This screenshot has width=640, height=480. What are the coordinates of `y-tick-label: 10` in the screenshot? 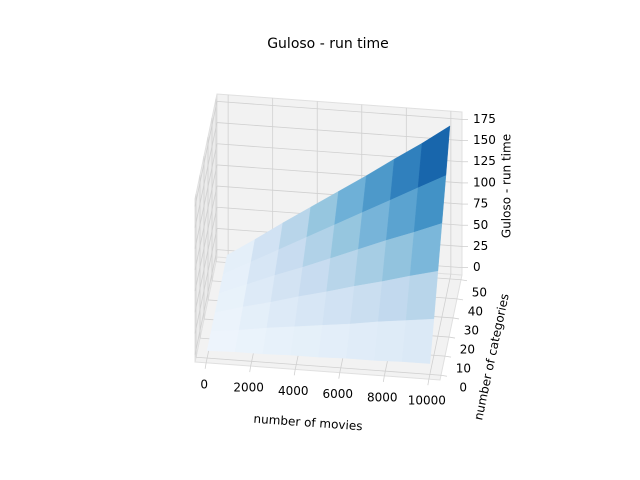 It's located at (463, 369).